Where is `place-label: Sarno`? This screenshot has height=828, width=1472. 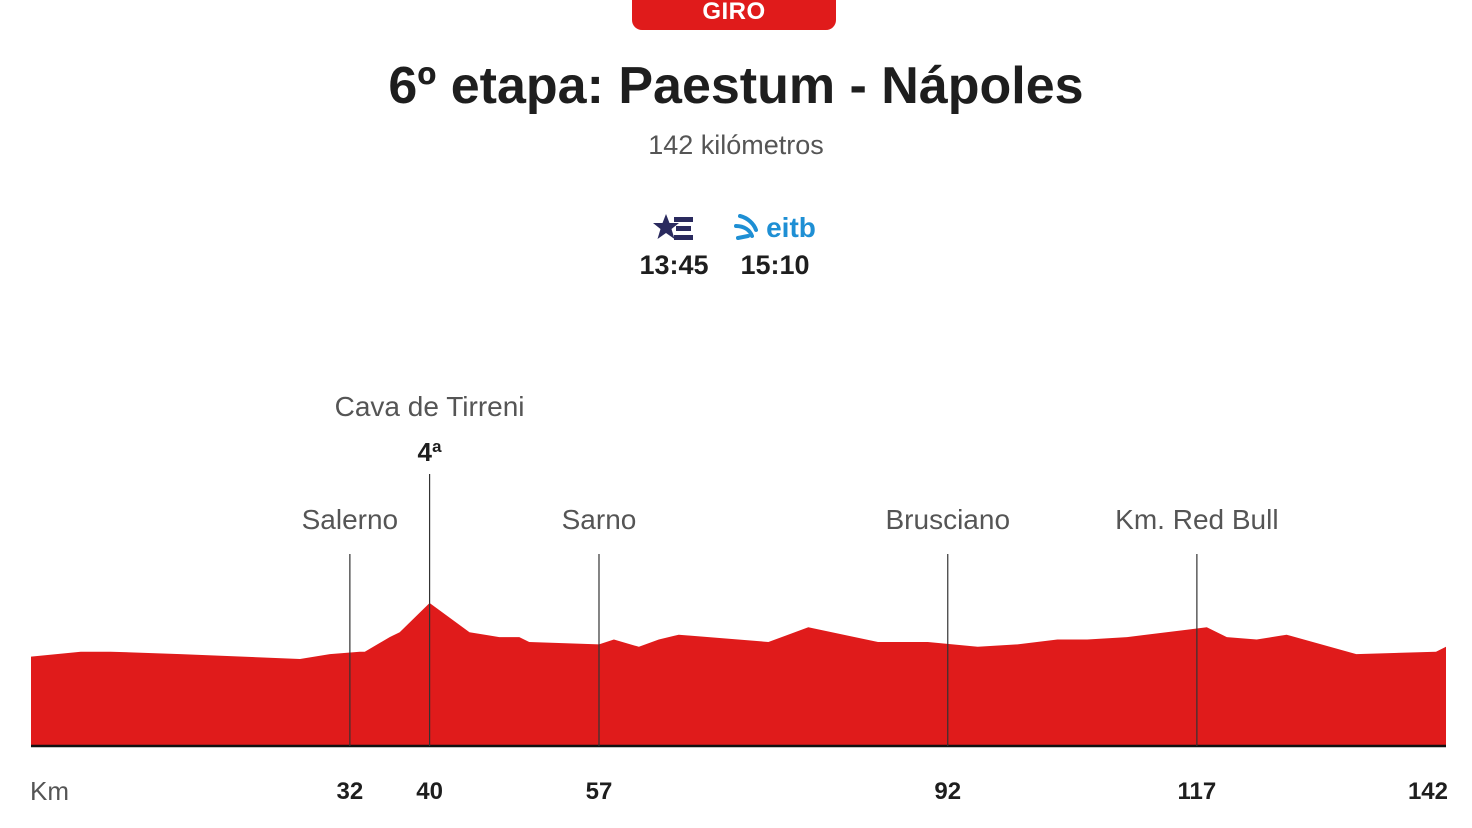 place-label: Sarno is located at coordinates (599, 519).